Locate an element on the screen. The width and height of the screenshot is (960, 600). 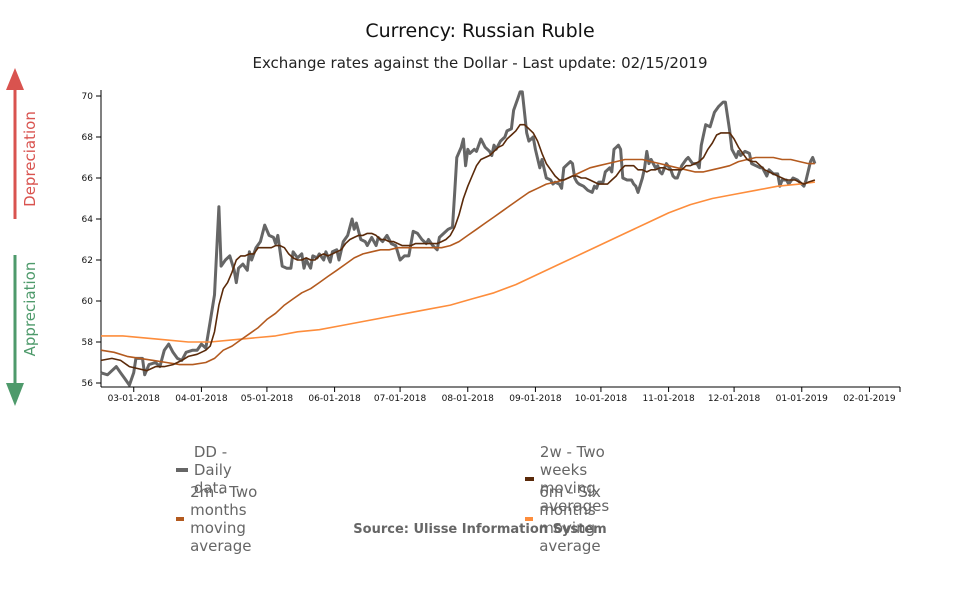
chart-title: Currency: Russian Ruble is located at coordinates (480, 31).